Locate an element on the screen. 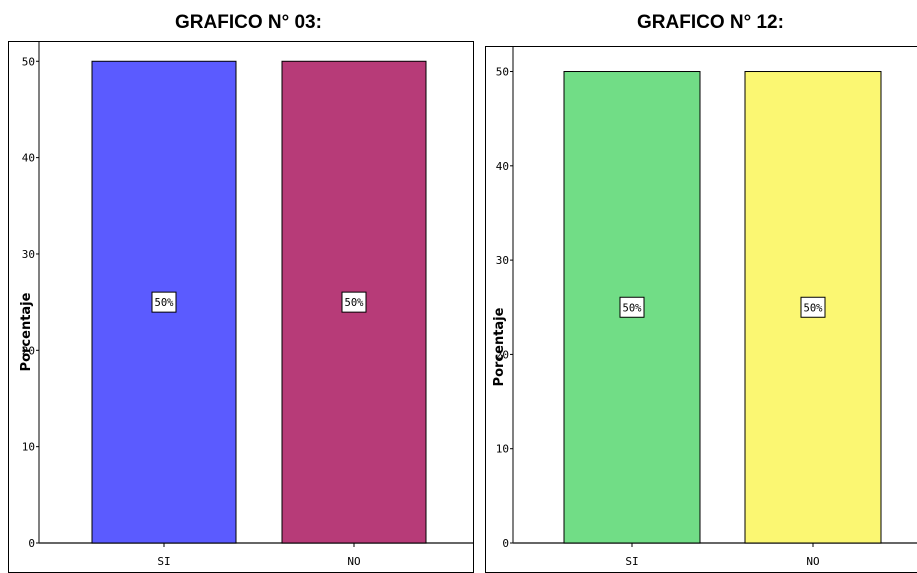 This screenshot has width=917, height=573. chart-title: GRAFICO N° 12: is located at coordinates (710, 22).